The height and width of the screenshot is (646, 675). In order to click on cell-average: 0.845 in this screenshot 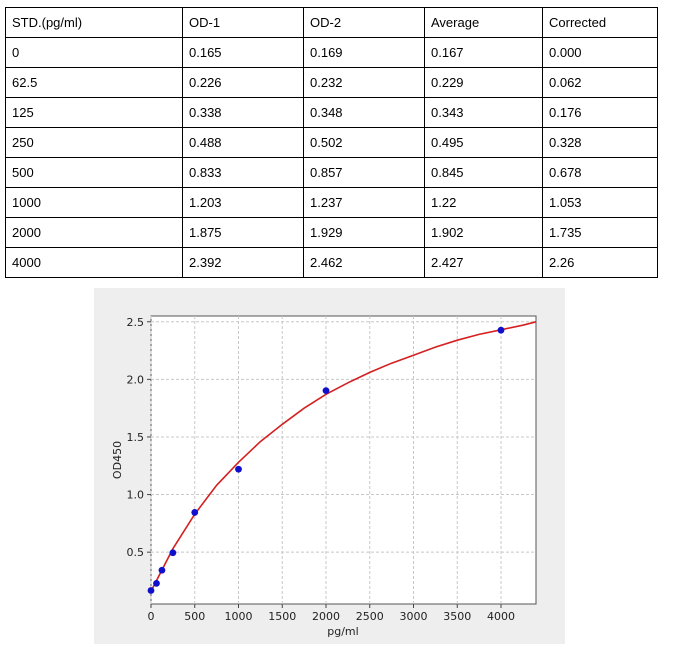, I will do `click(483, 172)`.